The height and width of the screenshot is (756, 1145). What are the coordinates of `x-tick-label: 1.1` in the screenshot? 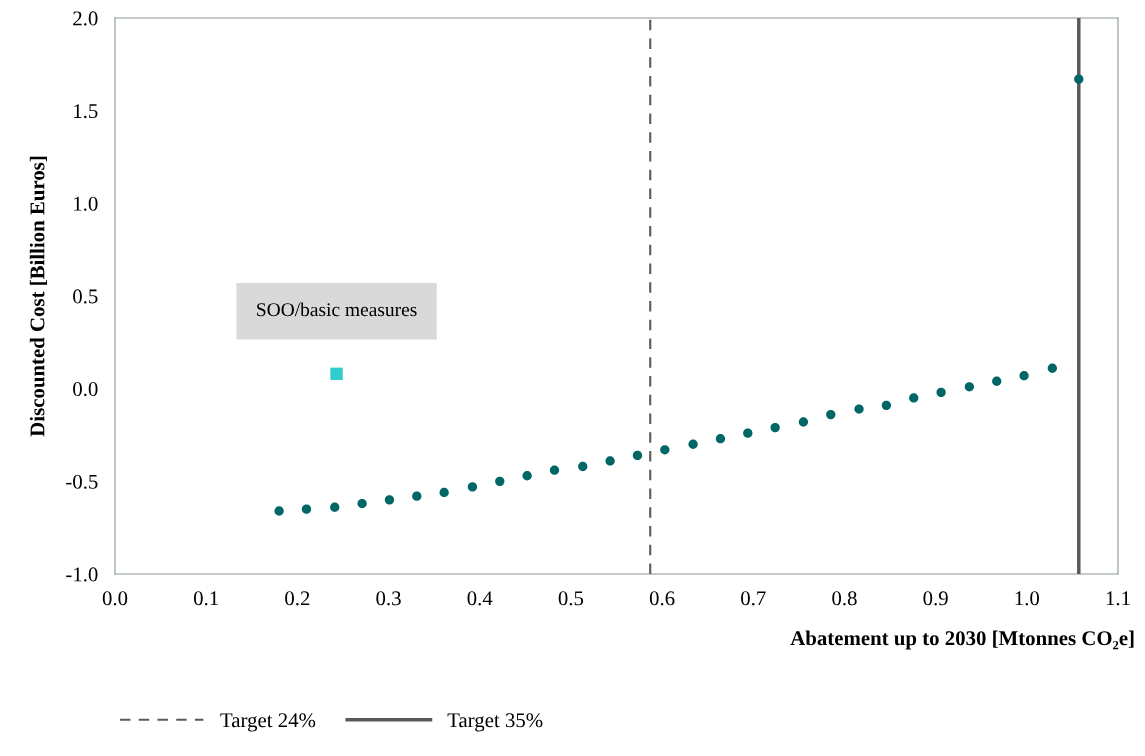 It's located at (1118, 598).